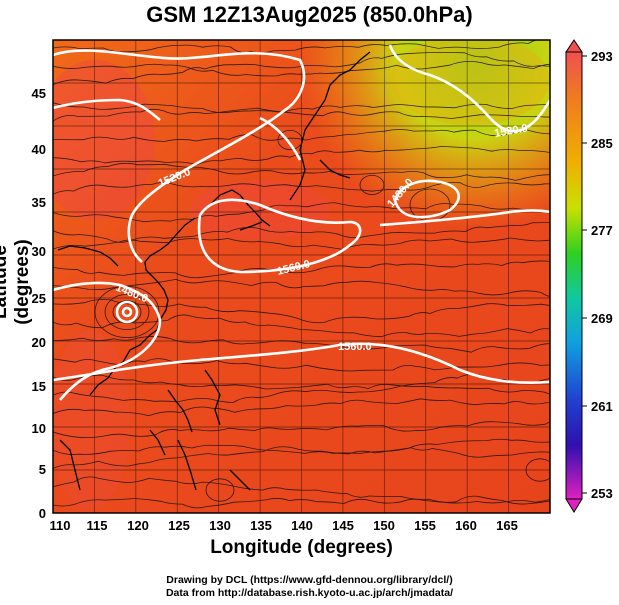 This screenshot has width=619, height=605. What do you see at coordinates (302, 525) in the screenshot?
I see `x-tick-label: 140` at bounding box center [302, 525].